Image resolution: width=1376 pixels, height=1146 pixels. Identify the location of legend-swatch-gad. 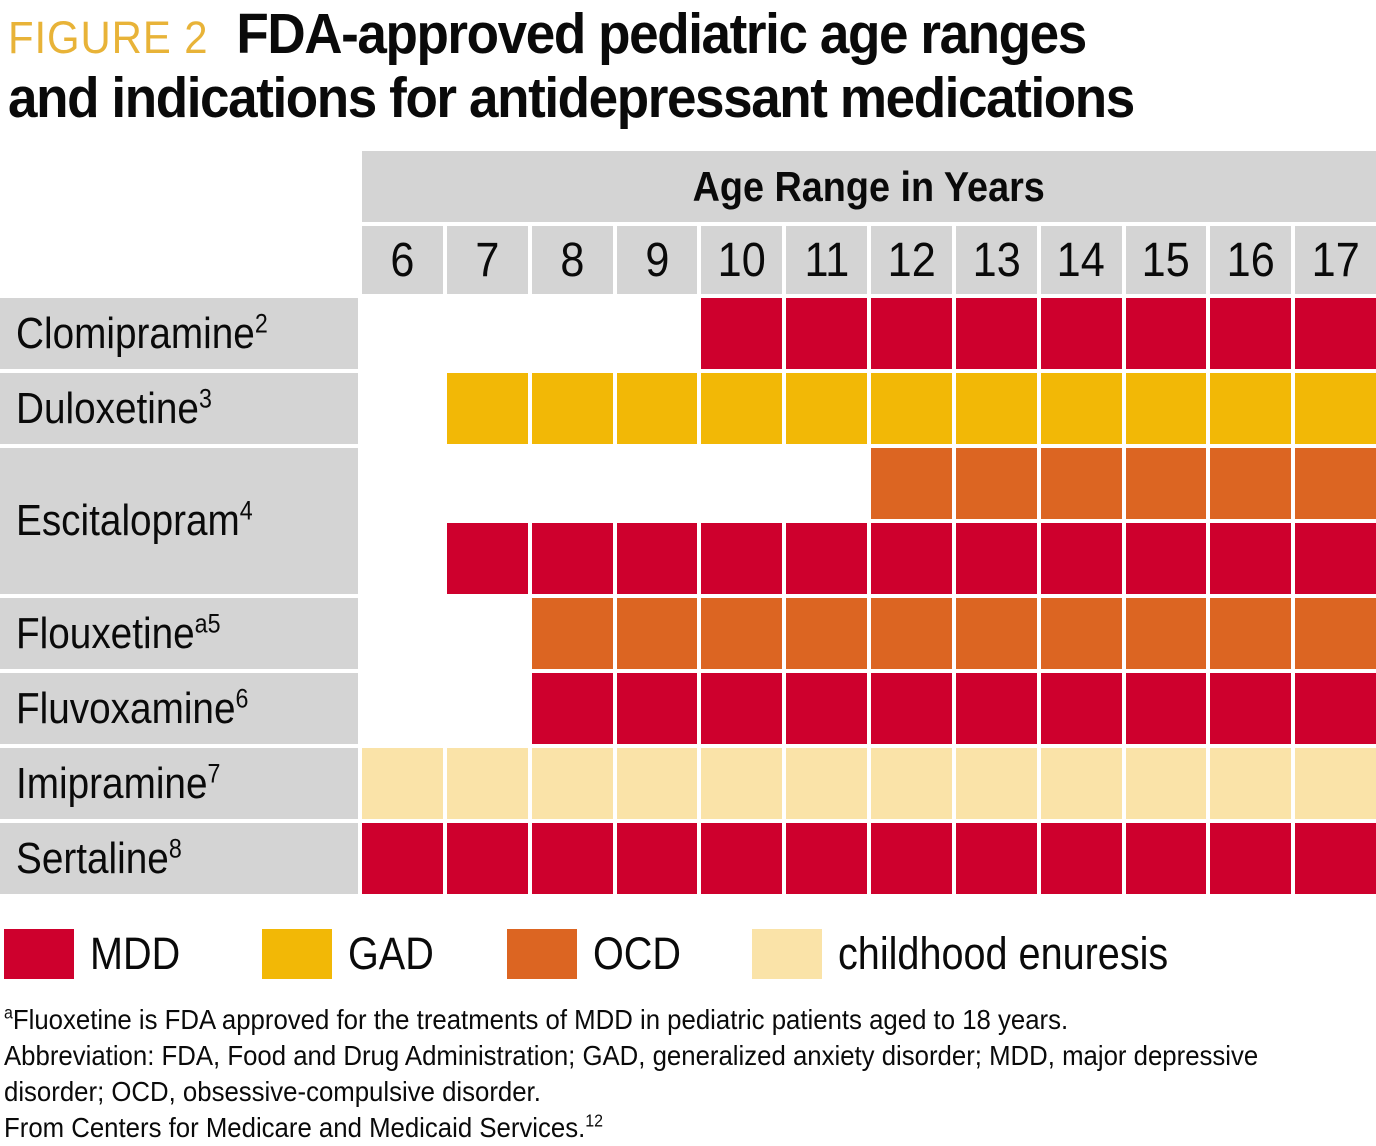
(297, 954).